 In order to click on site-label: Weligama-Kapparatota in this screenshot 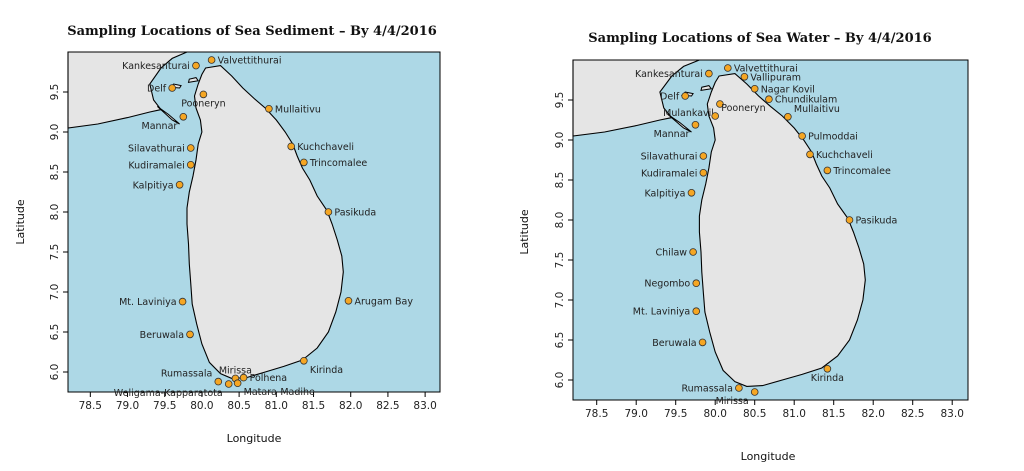, I will do `click(168, 393)`.